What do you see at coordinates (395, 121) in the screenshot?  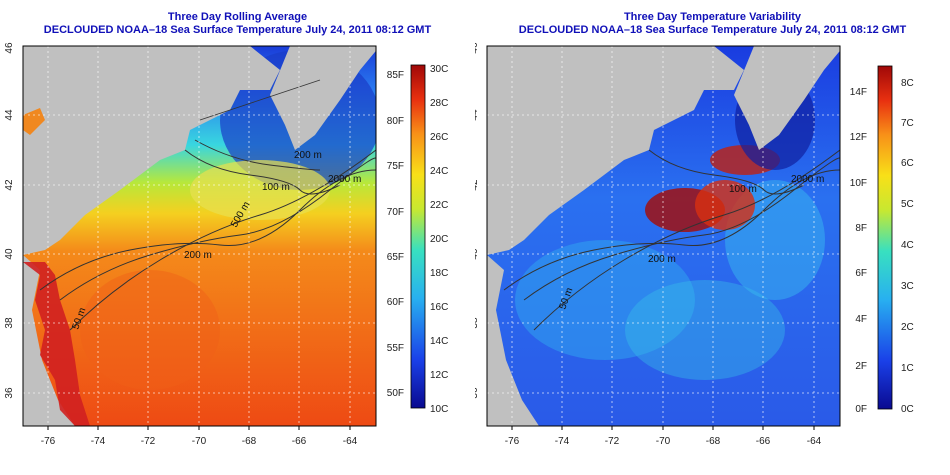 I see `scale-label-f: 80F` at bounding box center [395, 121].